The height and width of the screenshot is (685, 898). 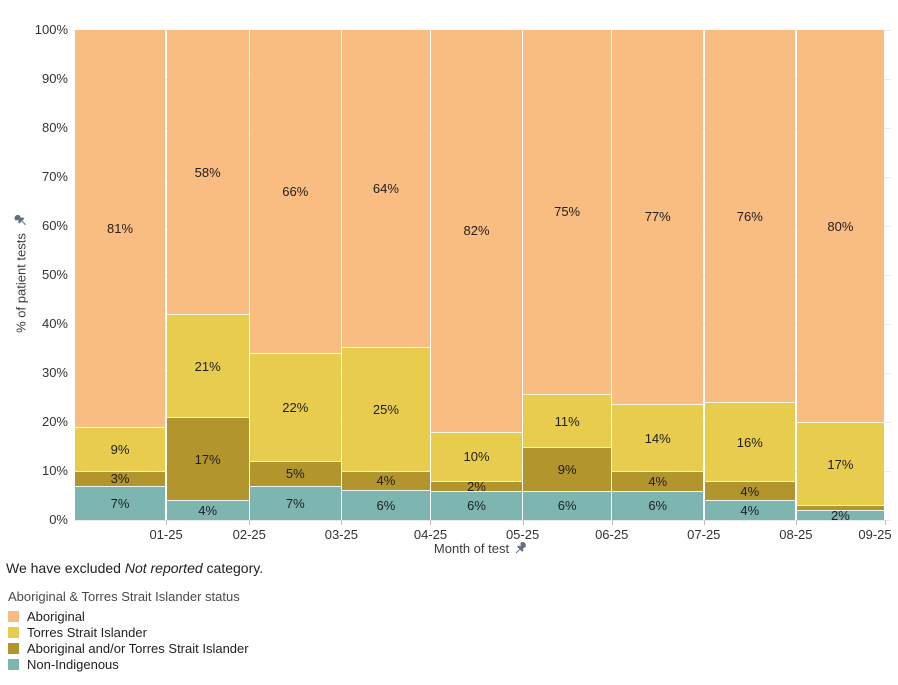 I want to click on x-tick-label: 07-25, so click(x=704, y=534).